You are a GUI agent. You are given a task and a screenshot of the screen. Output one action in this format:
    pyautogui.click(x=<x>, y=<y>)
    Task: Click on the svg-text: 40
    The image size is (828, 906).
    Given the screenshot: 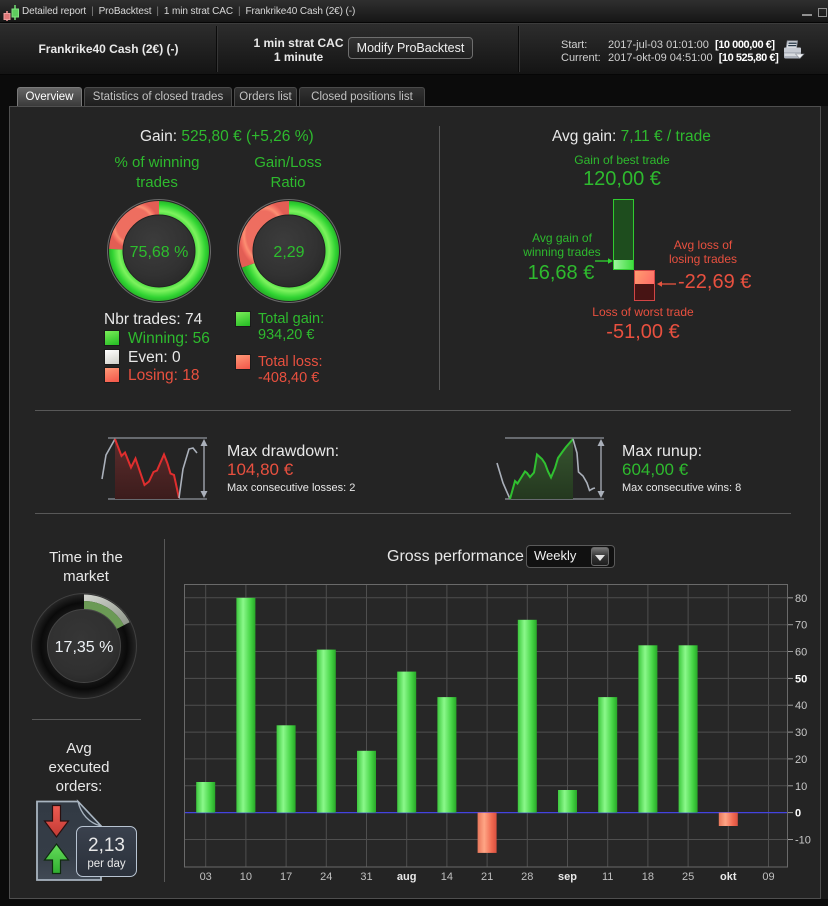 What is the action you would take?
    pyautogui.click(x=801, y=706)
    